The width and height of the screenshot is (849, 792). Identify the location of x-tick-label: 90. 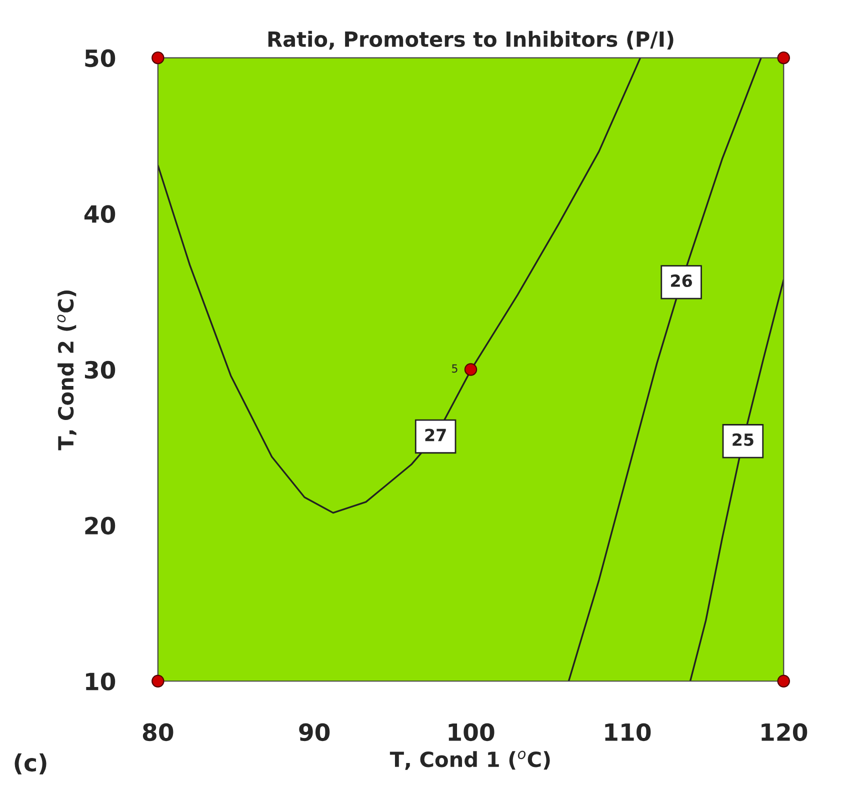
(314, 732).